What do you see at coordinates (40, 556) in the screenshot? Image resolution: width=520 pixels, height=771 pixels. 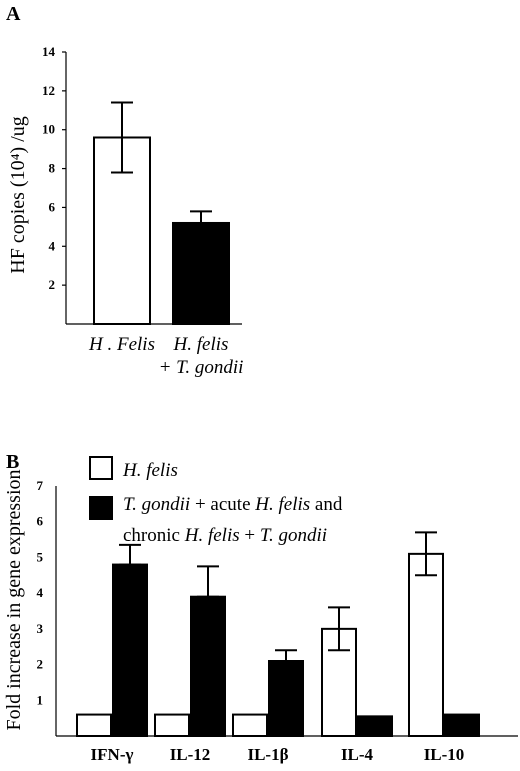 I see `panel-b-tick-label-4: 5` at bounding box center [40, 556].